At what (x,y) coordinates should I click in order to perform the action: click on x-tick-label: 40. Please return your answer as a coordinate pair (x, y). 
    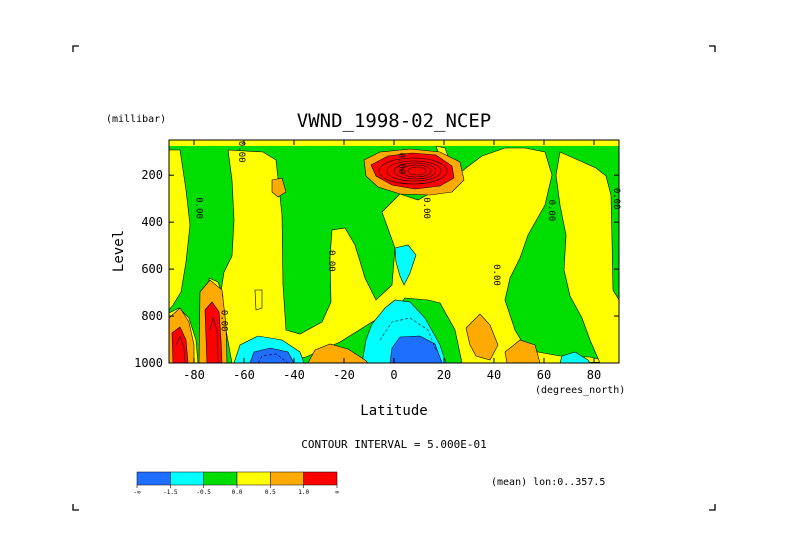
    Looking at the image, I should click on (494, 375).